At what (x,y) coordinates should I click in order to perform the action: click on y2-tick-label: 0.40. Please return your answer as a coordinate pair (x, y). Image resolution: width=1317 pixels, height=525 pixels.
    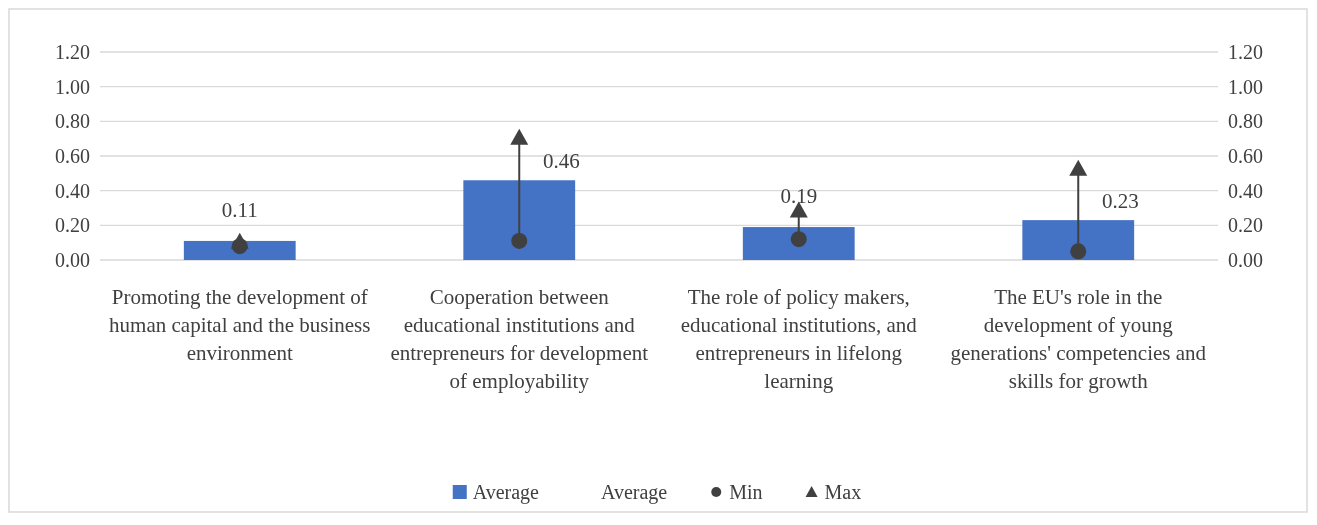
    Looking at the image, I should click on (1245, 190).